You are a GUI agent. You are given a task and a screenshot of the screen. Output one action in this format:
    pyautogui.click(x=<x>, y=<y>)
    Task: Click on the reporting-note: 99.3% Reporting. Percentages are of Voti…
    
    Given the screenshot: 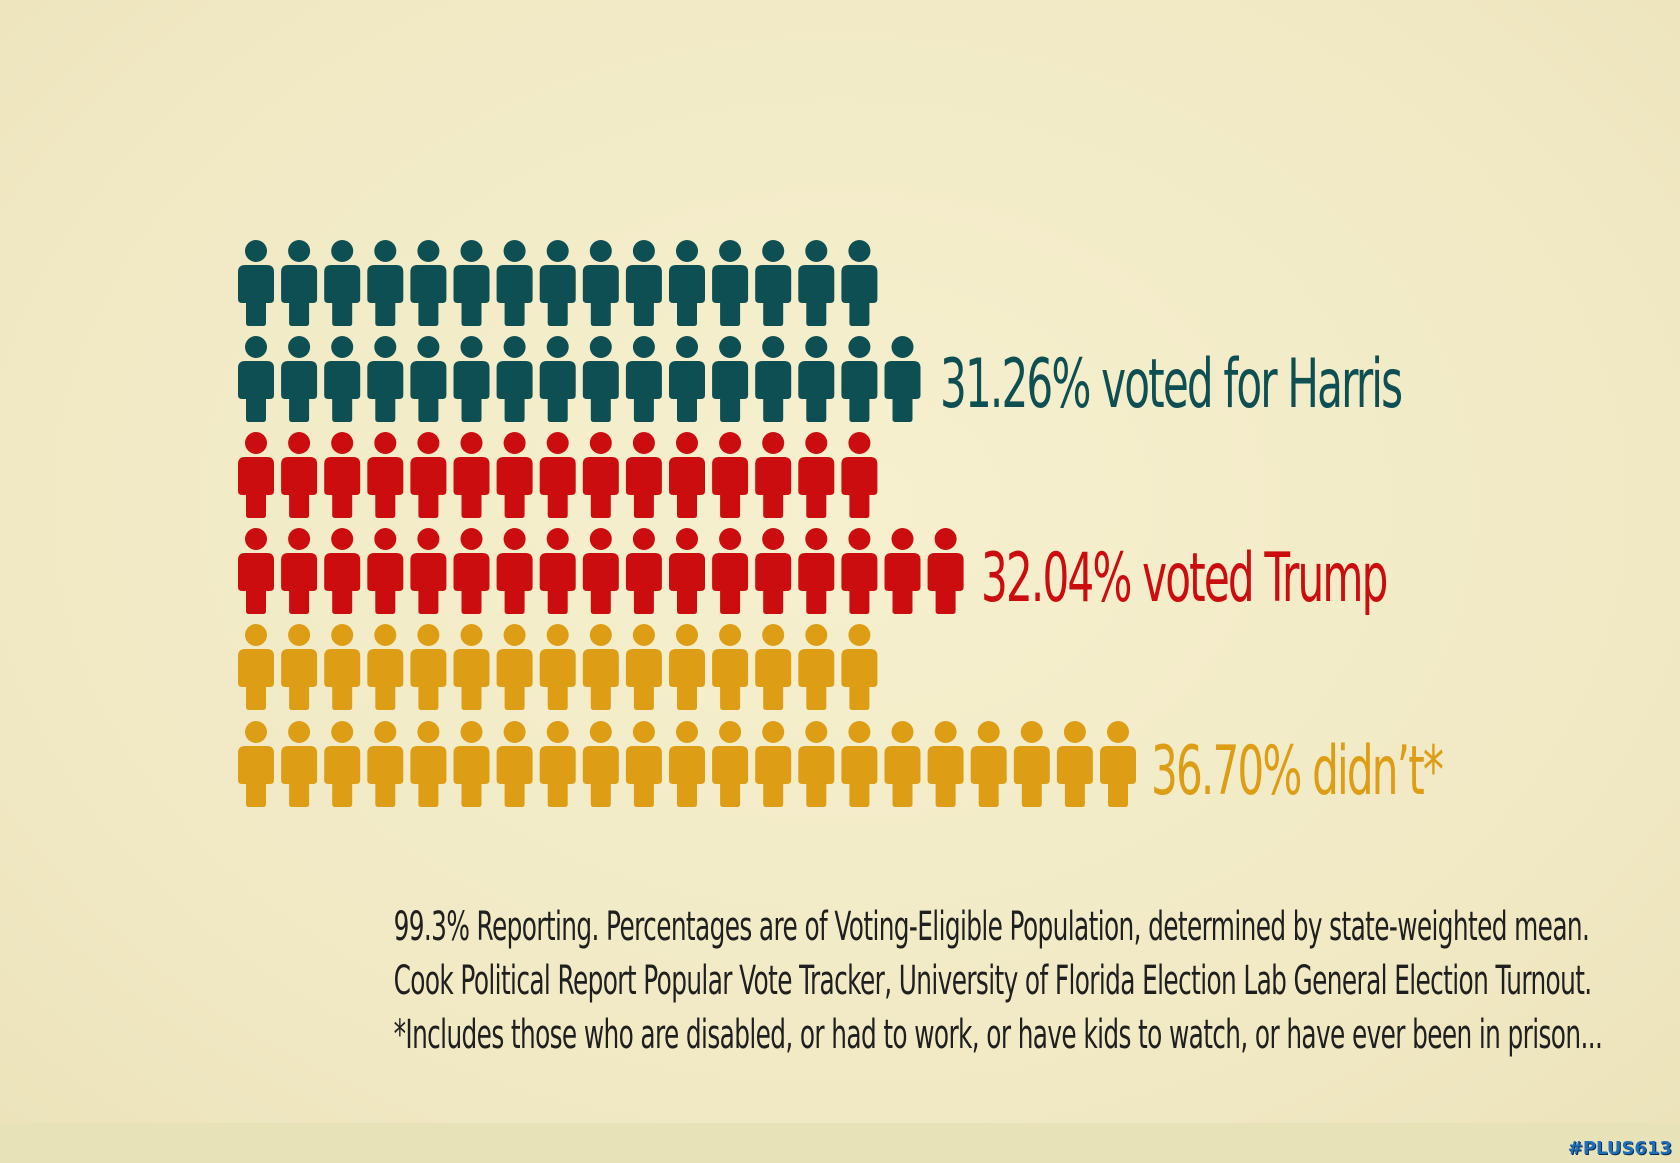 What is the action you would take?
    pyautogui.click(x=991, y=927)
    